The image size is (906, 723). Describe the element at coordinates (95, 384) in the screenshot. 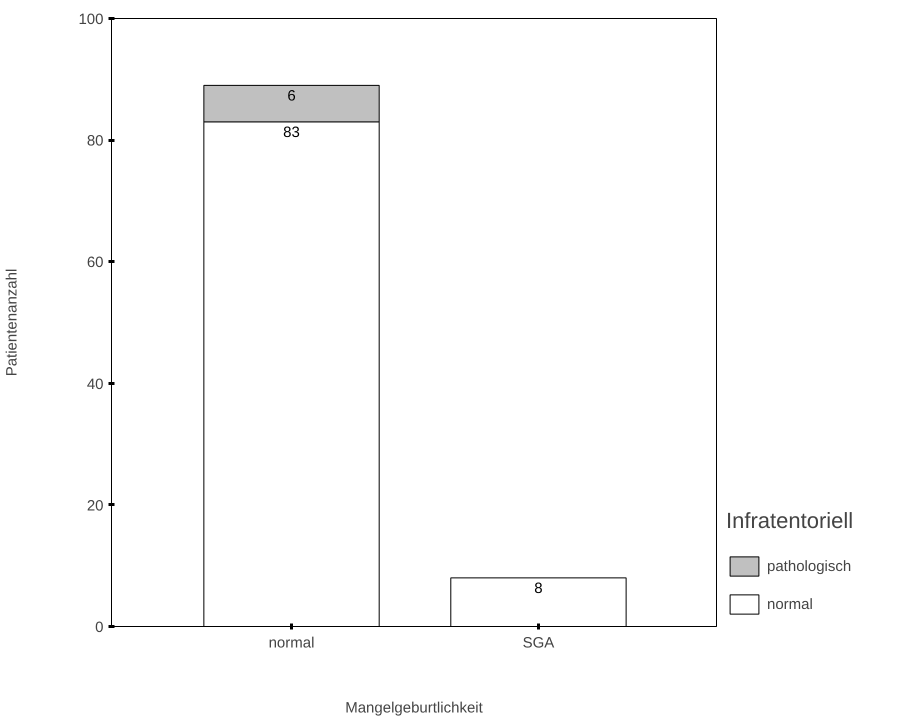

I see `y-tick-label: 40` at that location.